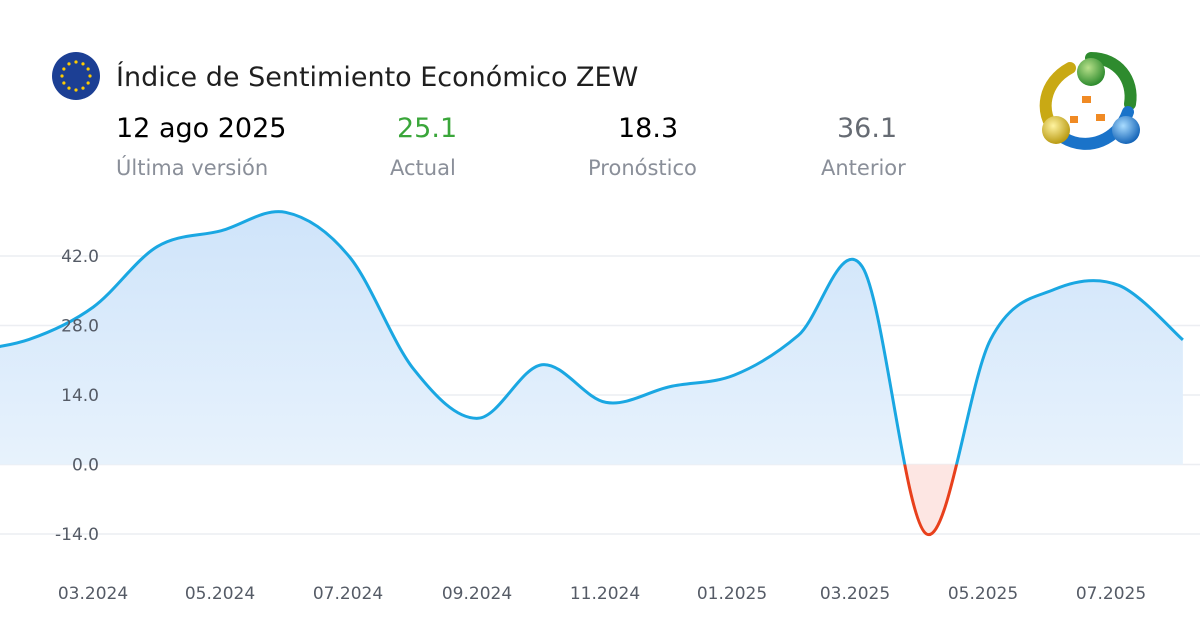  I want to click on eu-flag-icon, so click(76, 76).